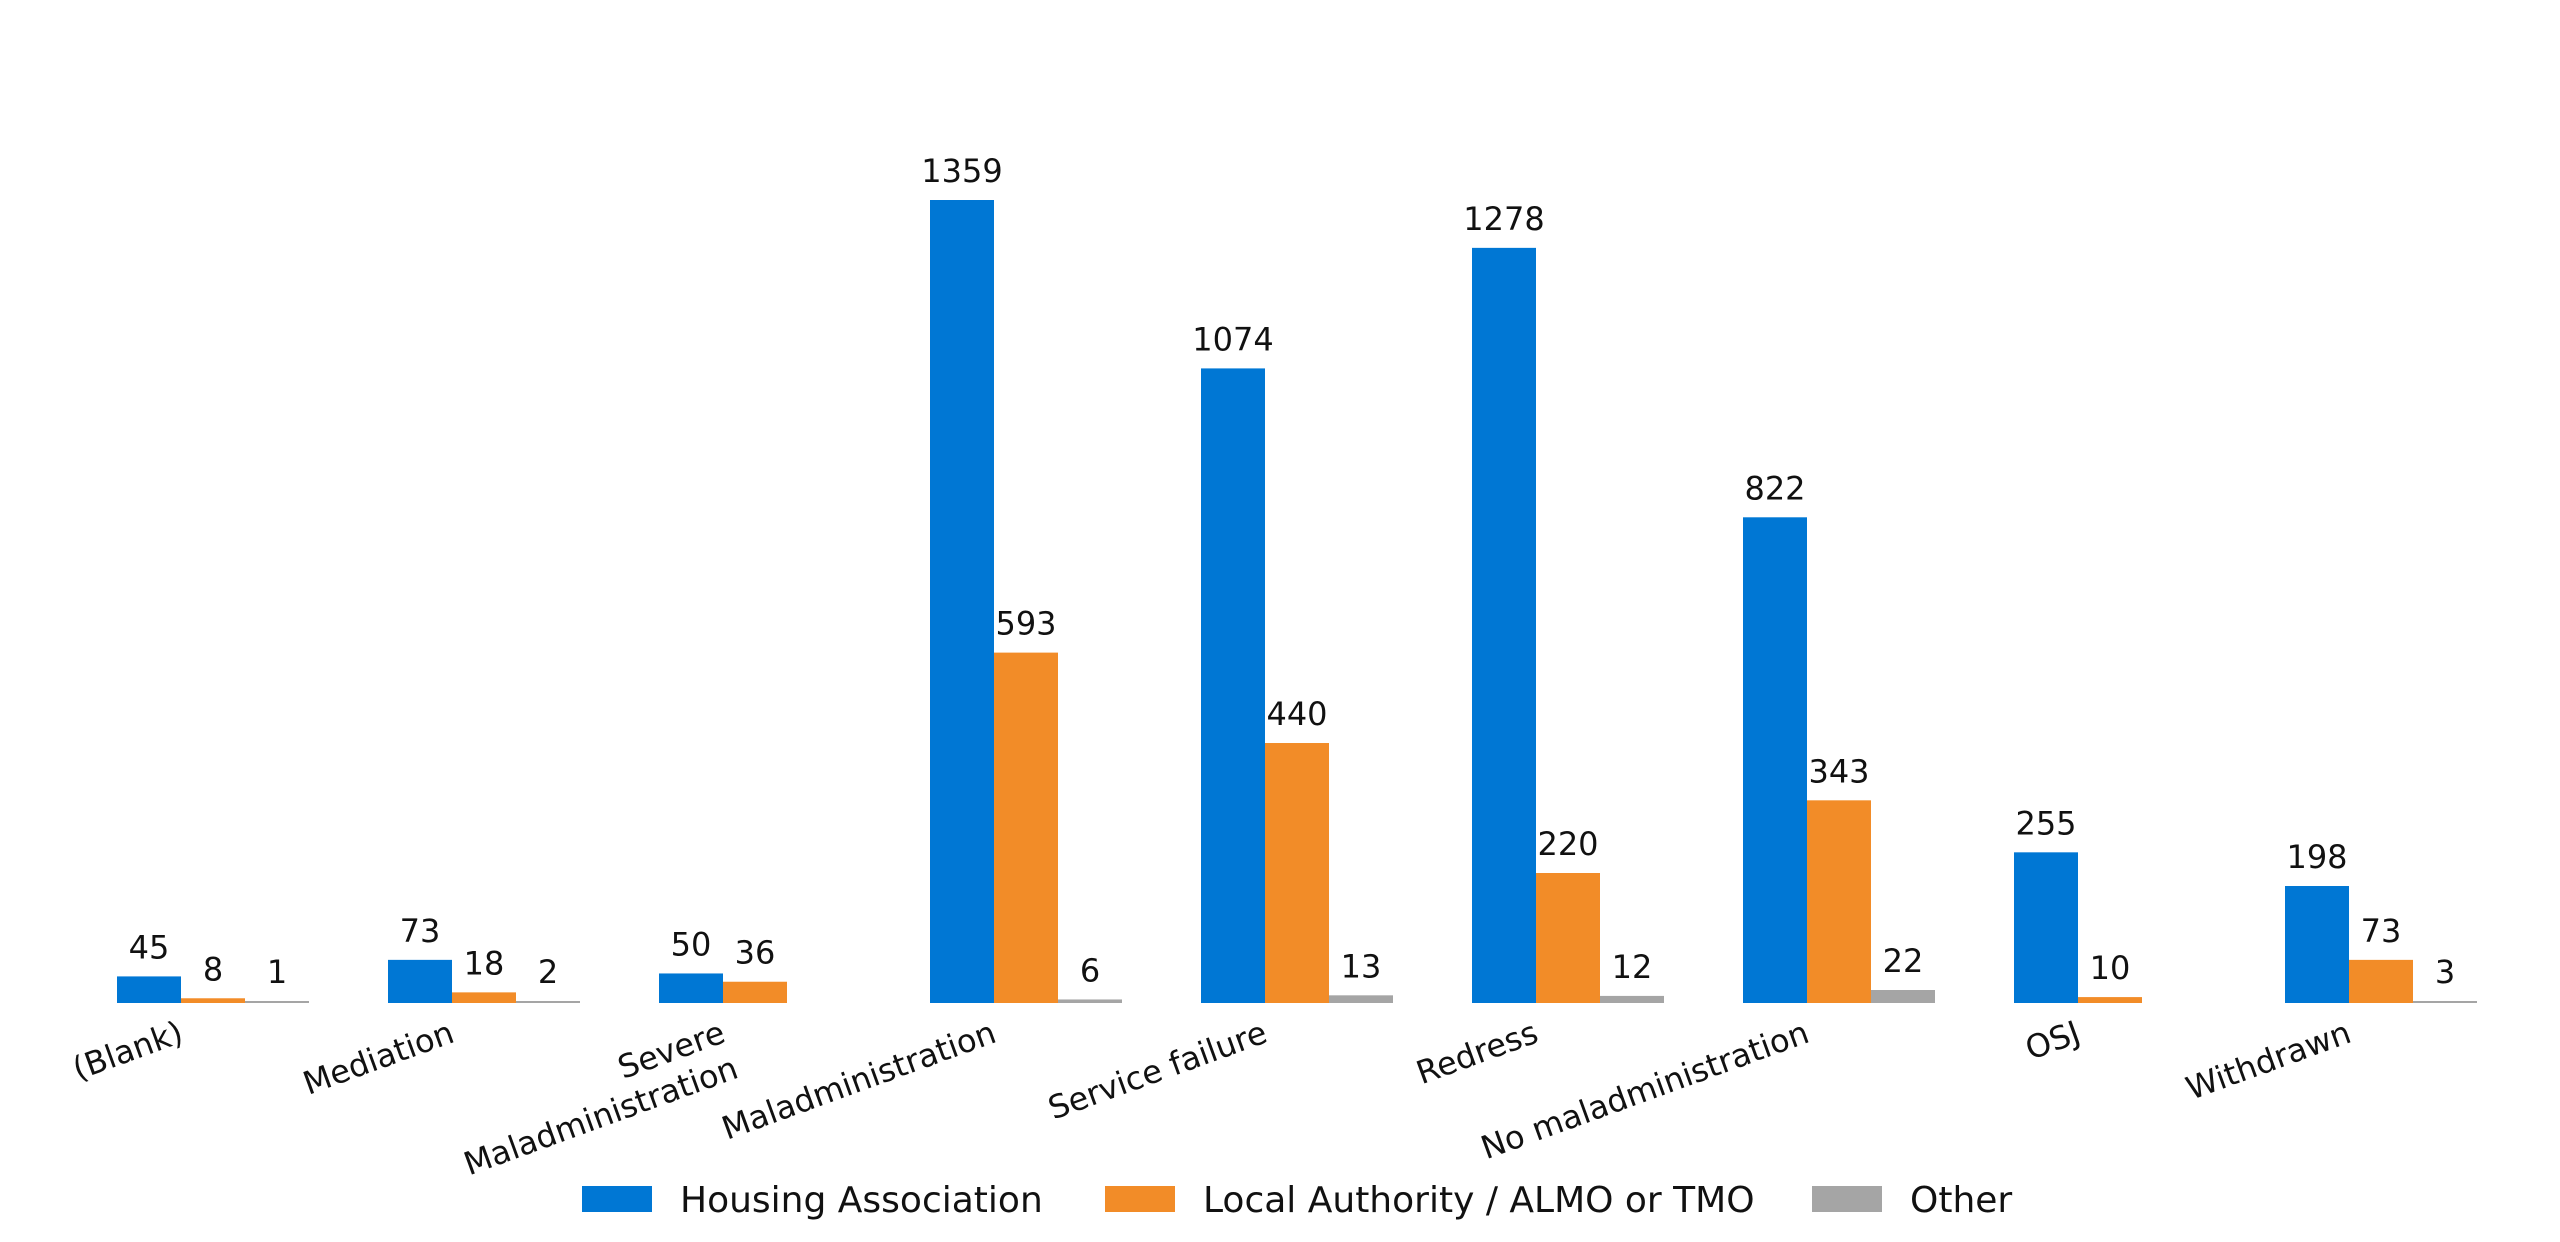  Describe the element at coordinates (1567, 844) in the screenshot. I see `value-label-1-5: 220` at that location.